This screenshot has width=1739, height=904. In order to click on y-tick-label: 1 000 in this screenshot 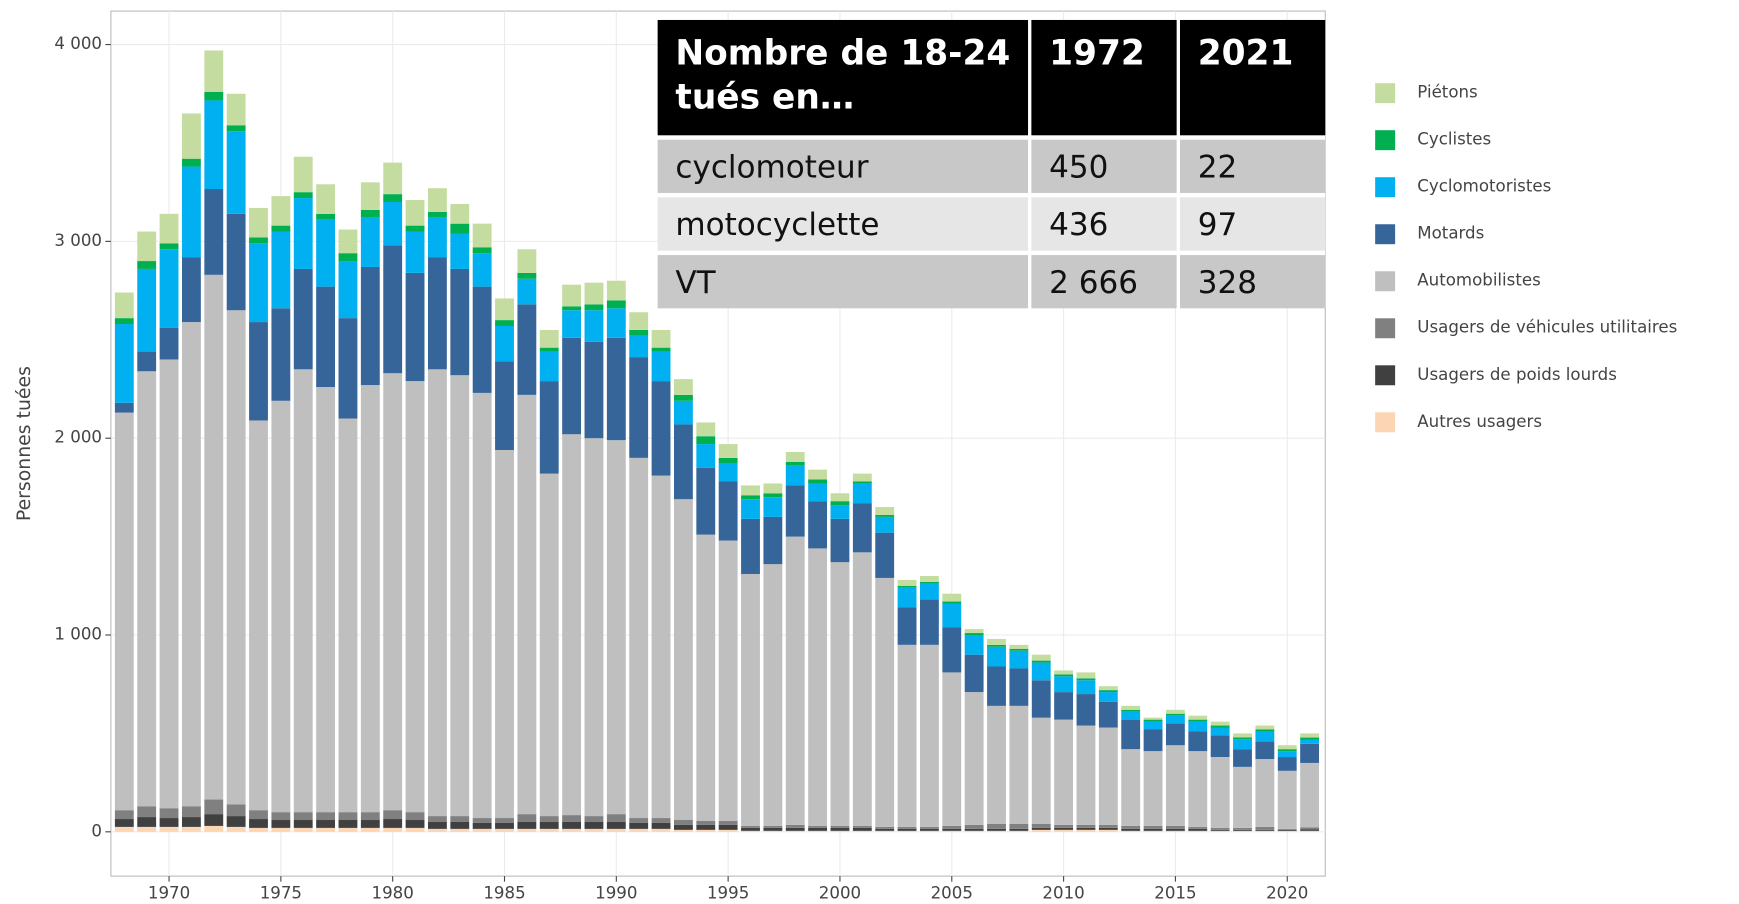, I will do `click(78, 634)`.